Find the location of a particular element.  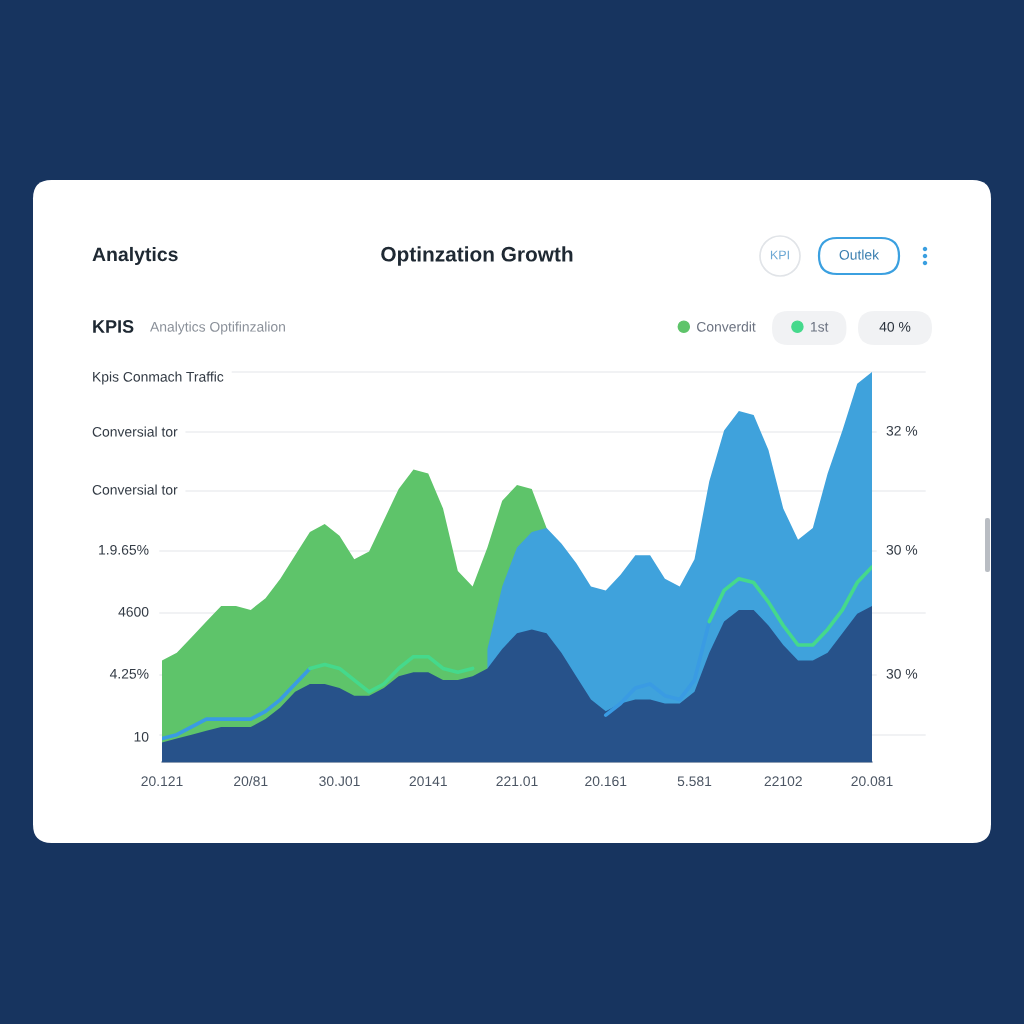

x-tick-label: 20.121 is located at coordinates (162, 781).